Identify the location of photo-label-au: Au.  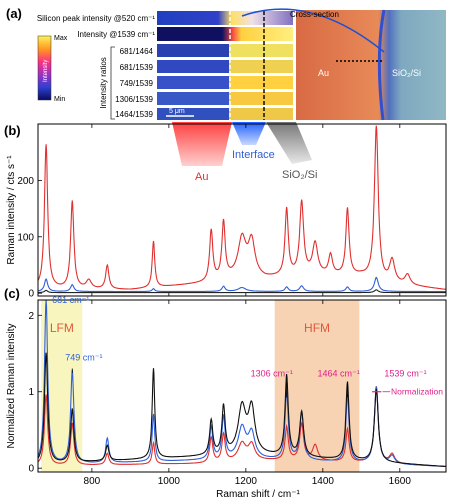
(323, 73).